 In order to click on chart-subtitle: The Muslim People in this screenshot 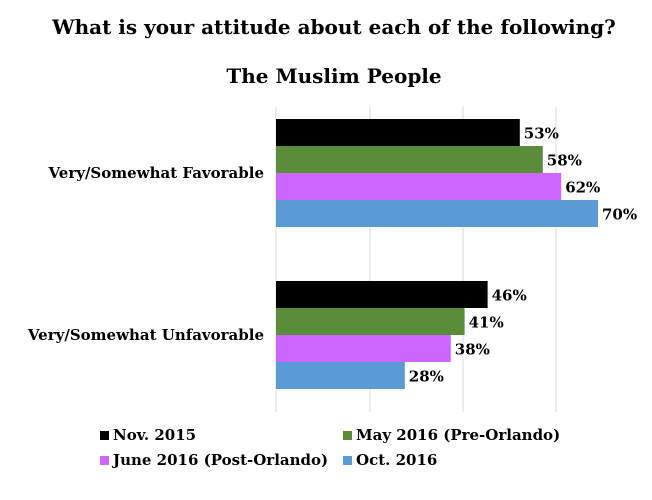, I will do `click(333, 76)`.